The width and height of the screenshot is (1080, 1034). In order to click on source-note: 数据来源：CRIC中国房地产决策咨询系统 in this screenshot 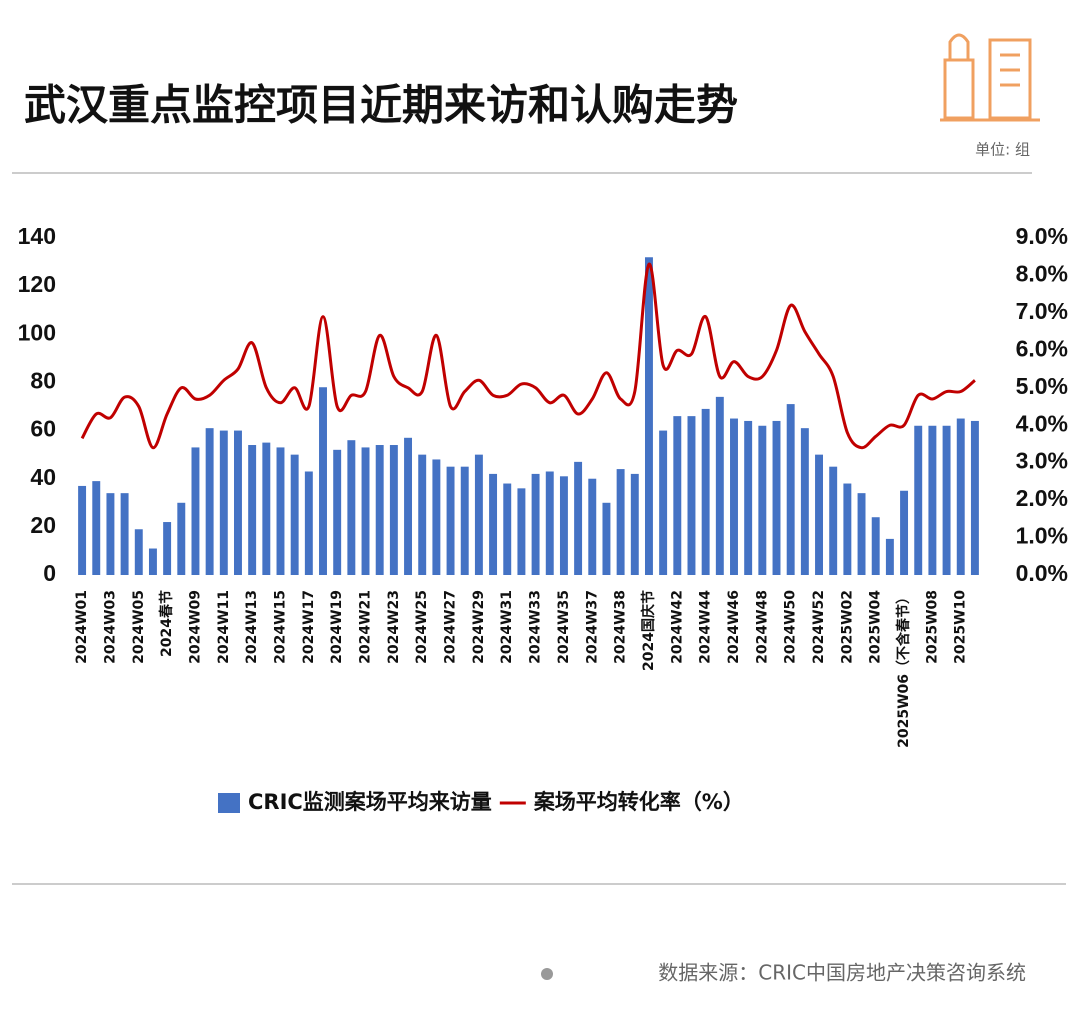, I will do `click(842, 973)`.